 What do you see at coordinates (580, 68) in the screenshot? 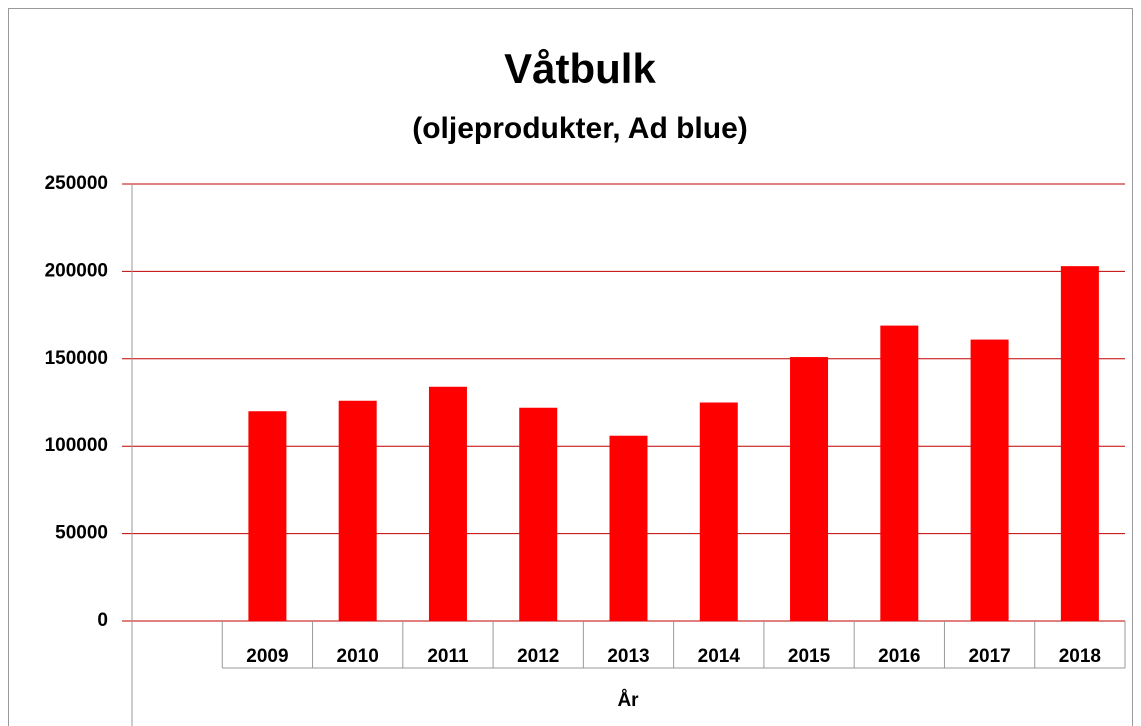
I see `chart-title: Våtbulk` at bounding box center [580, 68].